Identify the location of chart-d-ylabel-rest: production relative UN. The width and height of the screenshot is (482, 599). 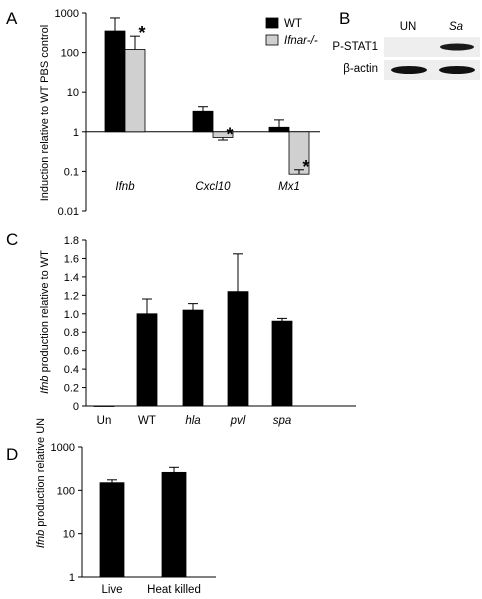
(41, 474).